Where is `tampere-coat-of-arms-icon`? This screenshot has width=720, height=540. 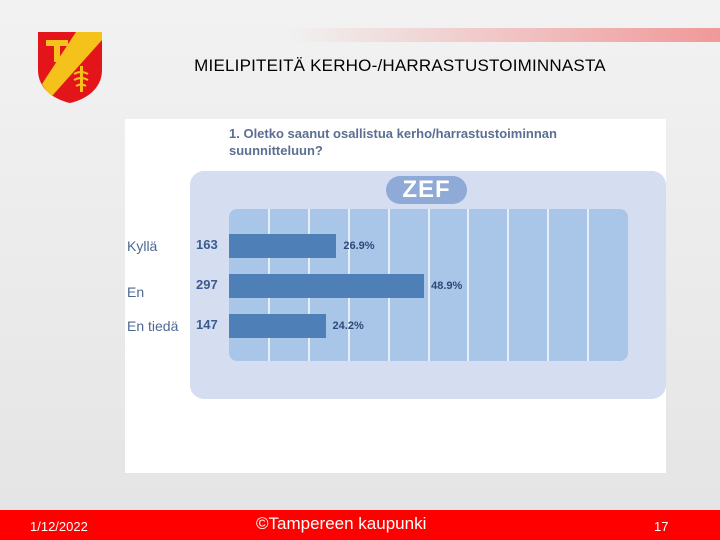
tampere-coat-of-arms-icon is located at coordinates (70, 67).